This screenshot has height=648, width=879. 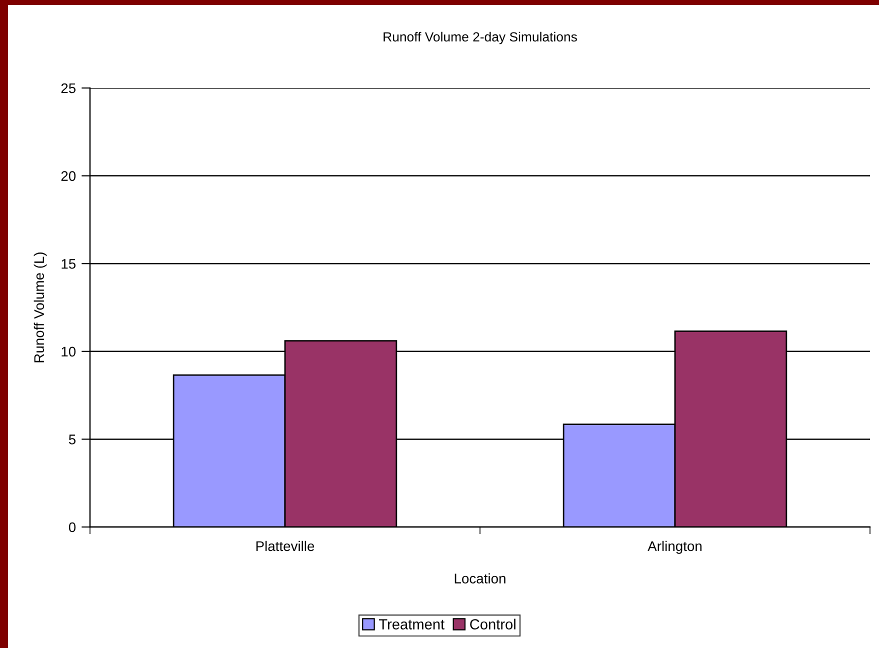 What do you see at coordinates (68, 176) in the screenshot?
I see `y-tick-label: 20` at bounding box center [68, 176].